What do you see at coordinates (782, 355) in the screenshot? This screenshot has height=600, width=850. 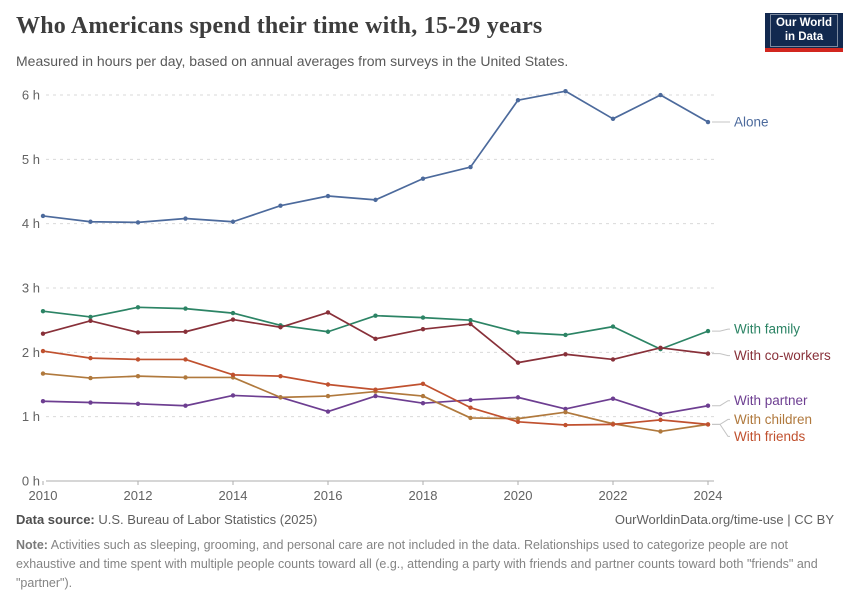 I see `series-label-with-co-workers: With co-workers` at bounding box center [782, 355].